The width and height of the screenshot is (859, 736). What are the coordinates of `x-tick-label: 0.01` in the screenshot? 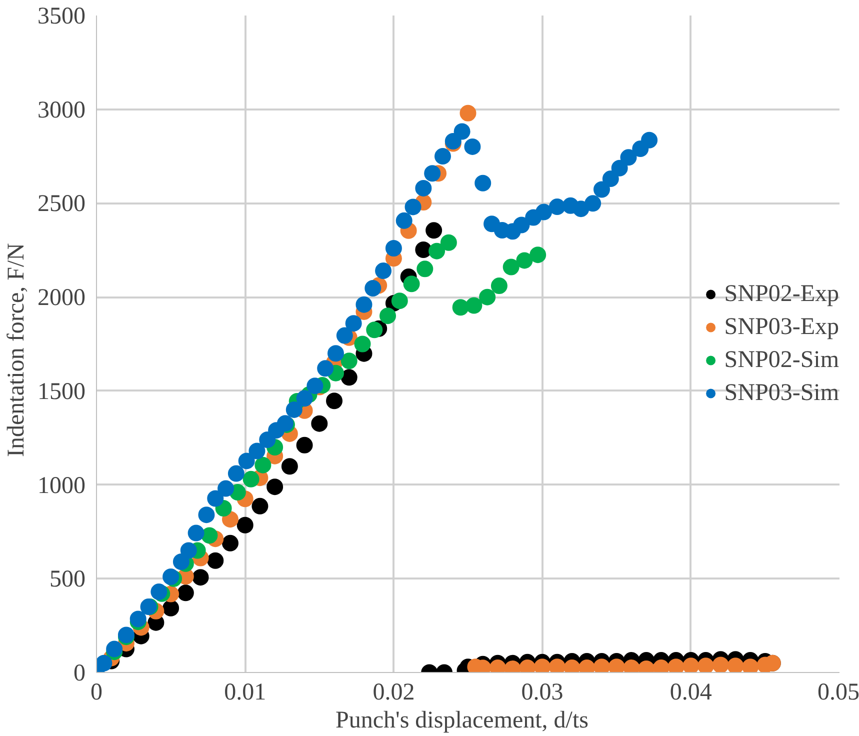 It's located at (245, 693).